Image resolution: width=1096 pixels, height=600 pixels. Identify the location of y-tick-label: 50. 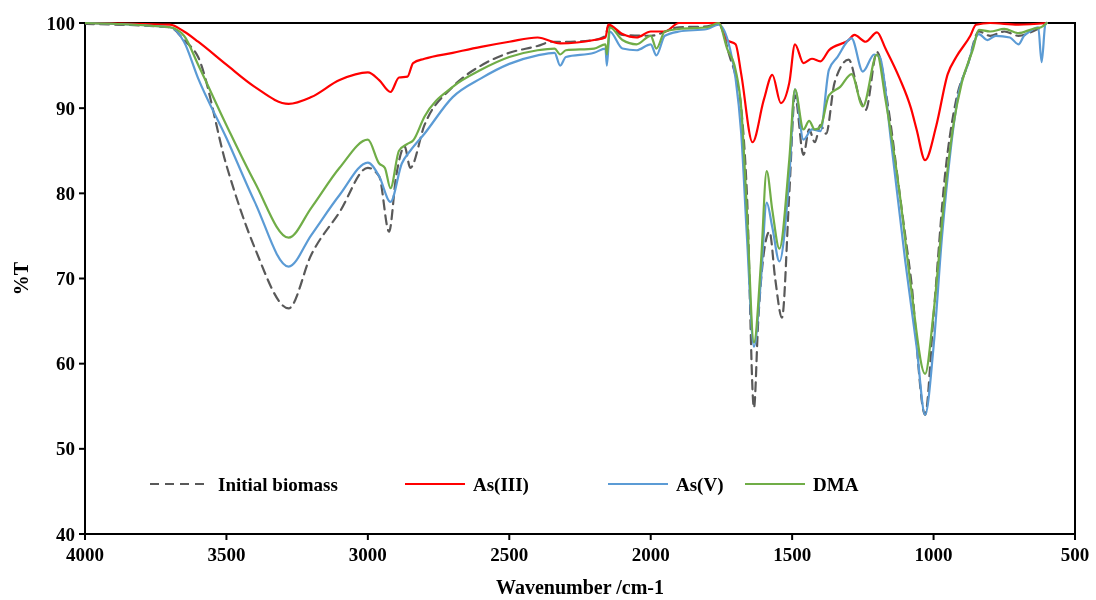
(65, 449).